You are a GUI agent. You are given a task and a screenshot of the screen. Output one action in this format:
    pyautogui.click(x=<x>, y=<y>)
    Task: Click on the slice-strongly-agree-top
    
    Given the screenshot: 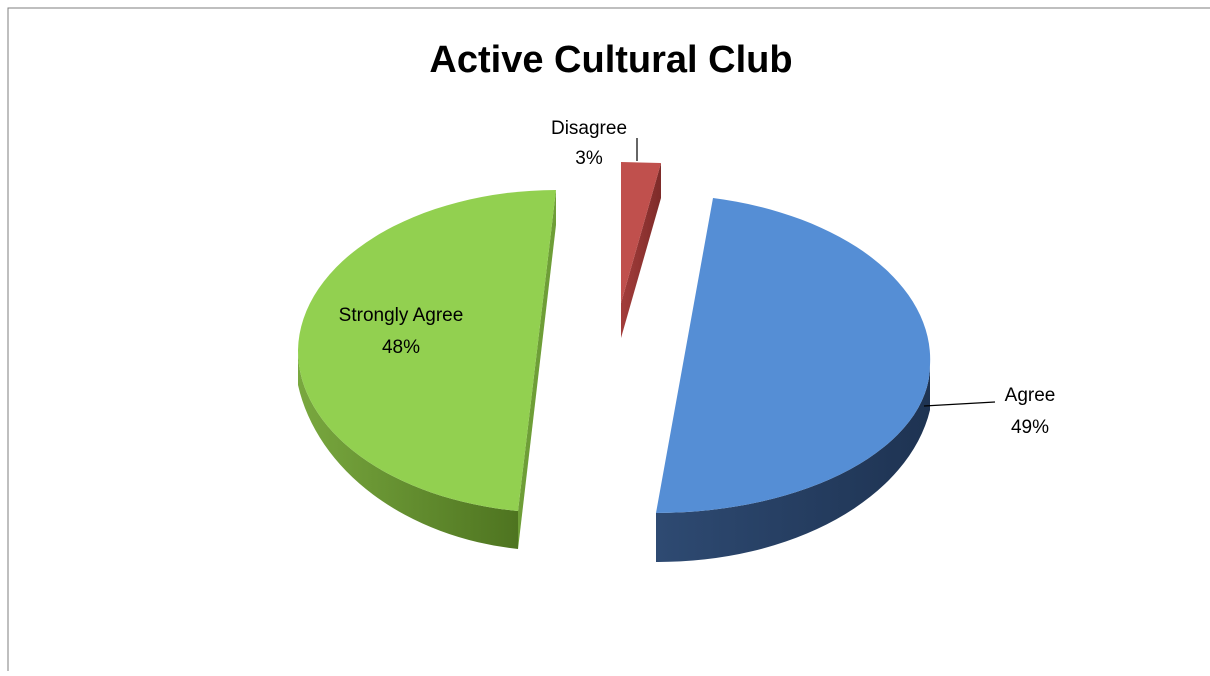 What is the action you would take?
    pyautogui.click(x=426, y=350)
    